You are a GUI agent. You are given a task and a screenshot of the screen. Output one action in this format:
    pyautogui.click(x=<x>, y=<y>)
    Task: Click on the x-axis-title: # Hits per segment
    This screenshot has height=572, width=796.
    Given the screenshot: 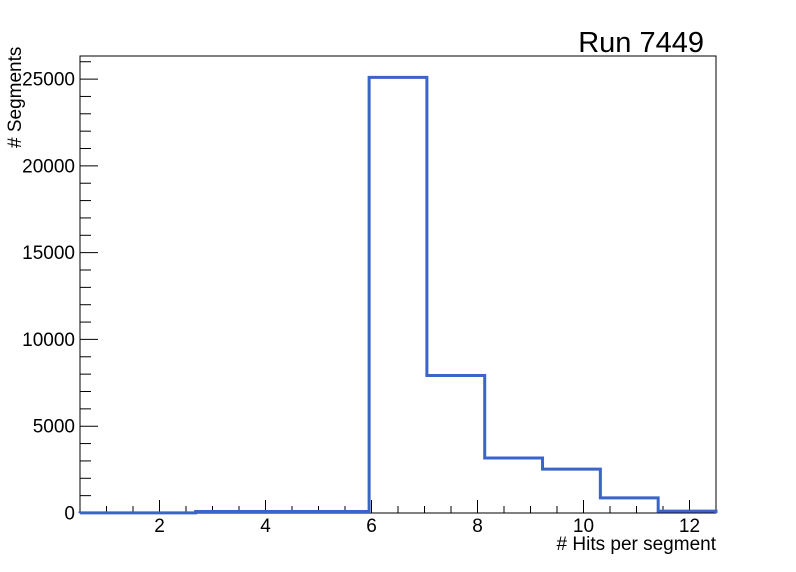 What is the action you would take?
    pyautogui.click(x=637, y=544)
    